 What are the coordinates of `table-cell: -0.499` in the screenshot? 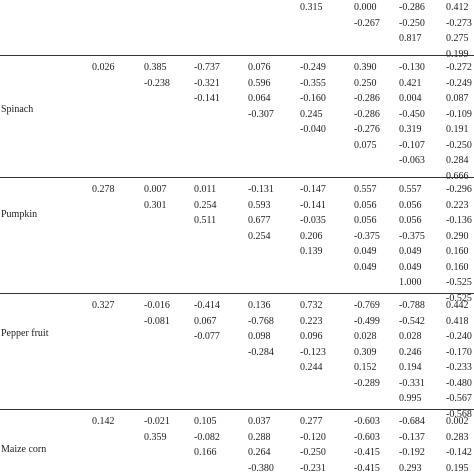 It's located at (367, 321).